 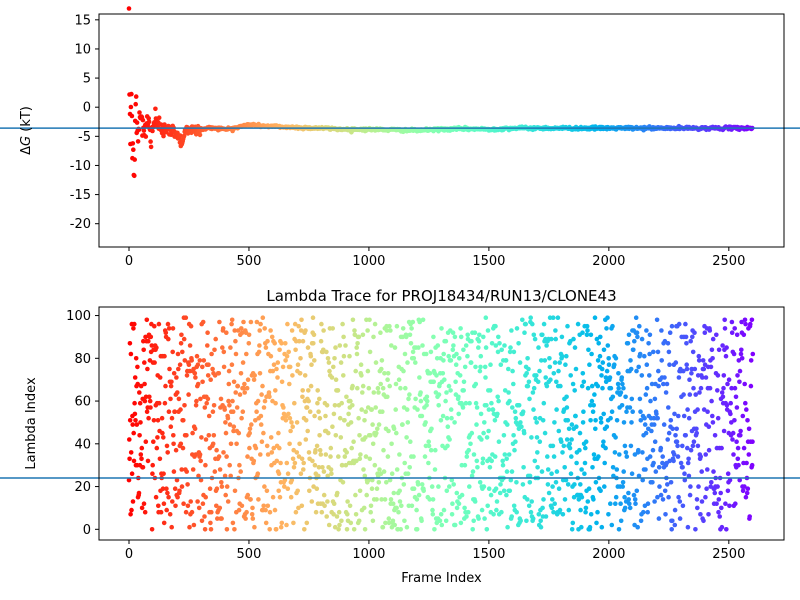 I want to click on lambda-trace-y-tick-label: 40, so click(x=82, y=444).